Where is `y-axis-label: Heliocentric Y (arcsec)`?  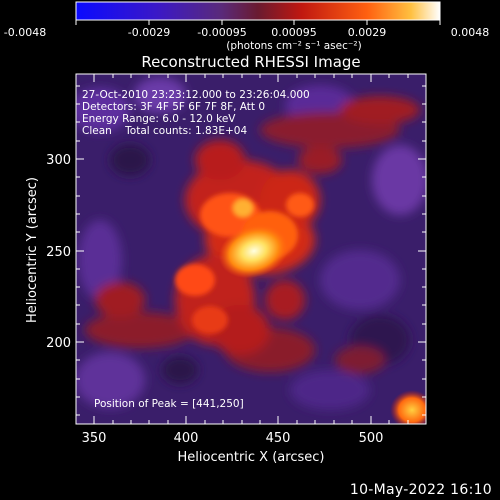 y-axis-label: Heliocentric Y (arcsec) is located at coordinates (32, 250).